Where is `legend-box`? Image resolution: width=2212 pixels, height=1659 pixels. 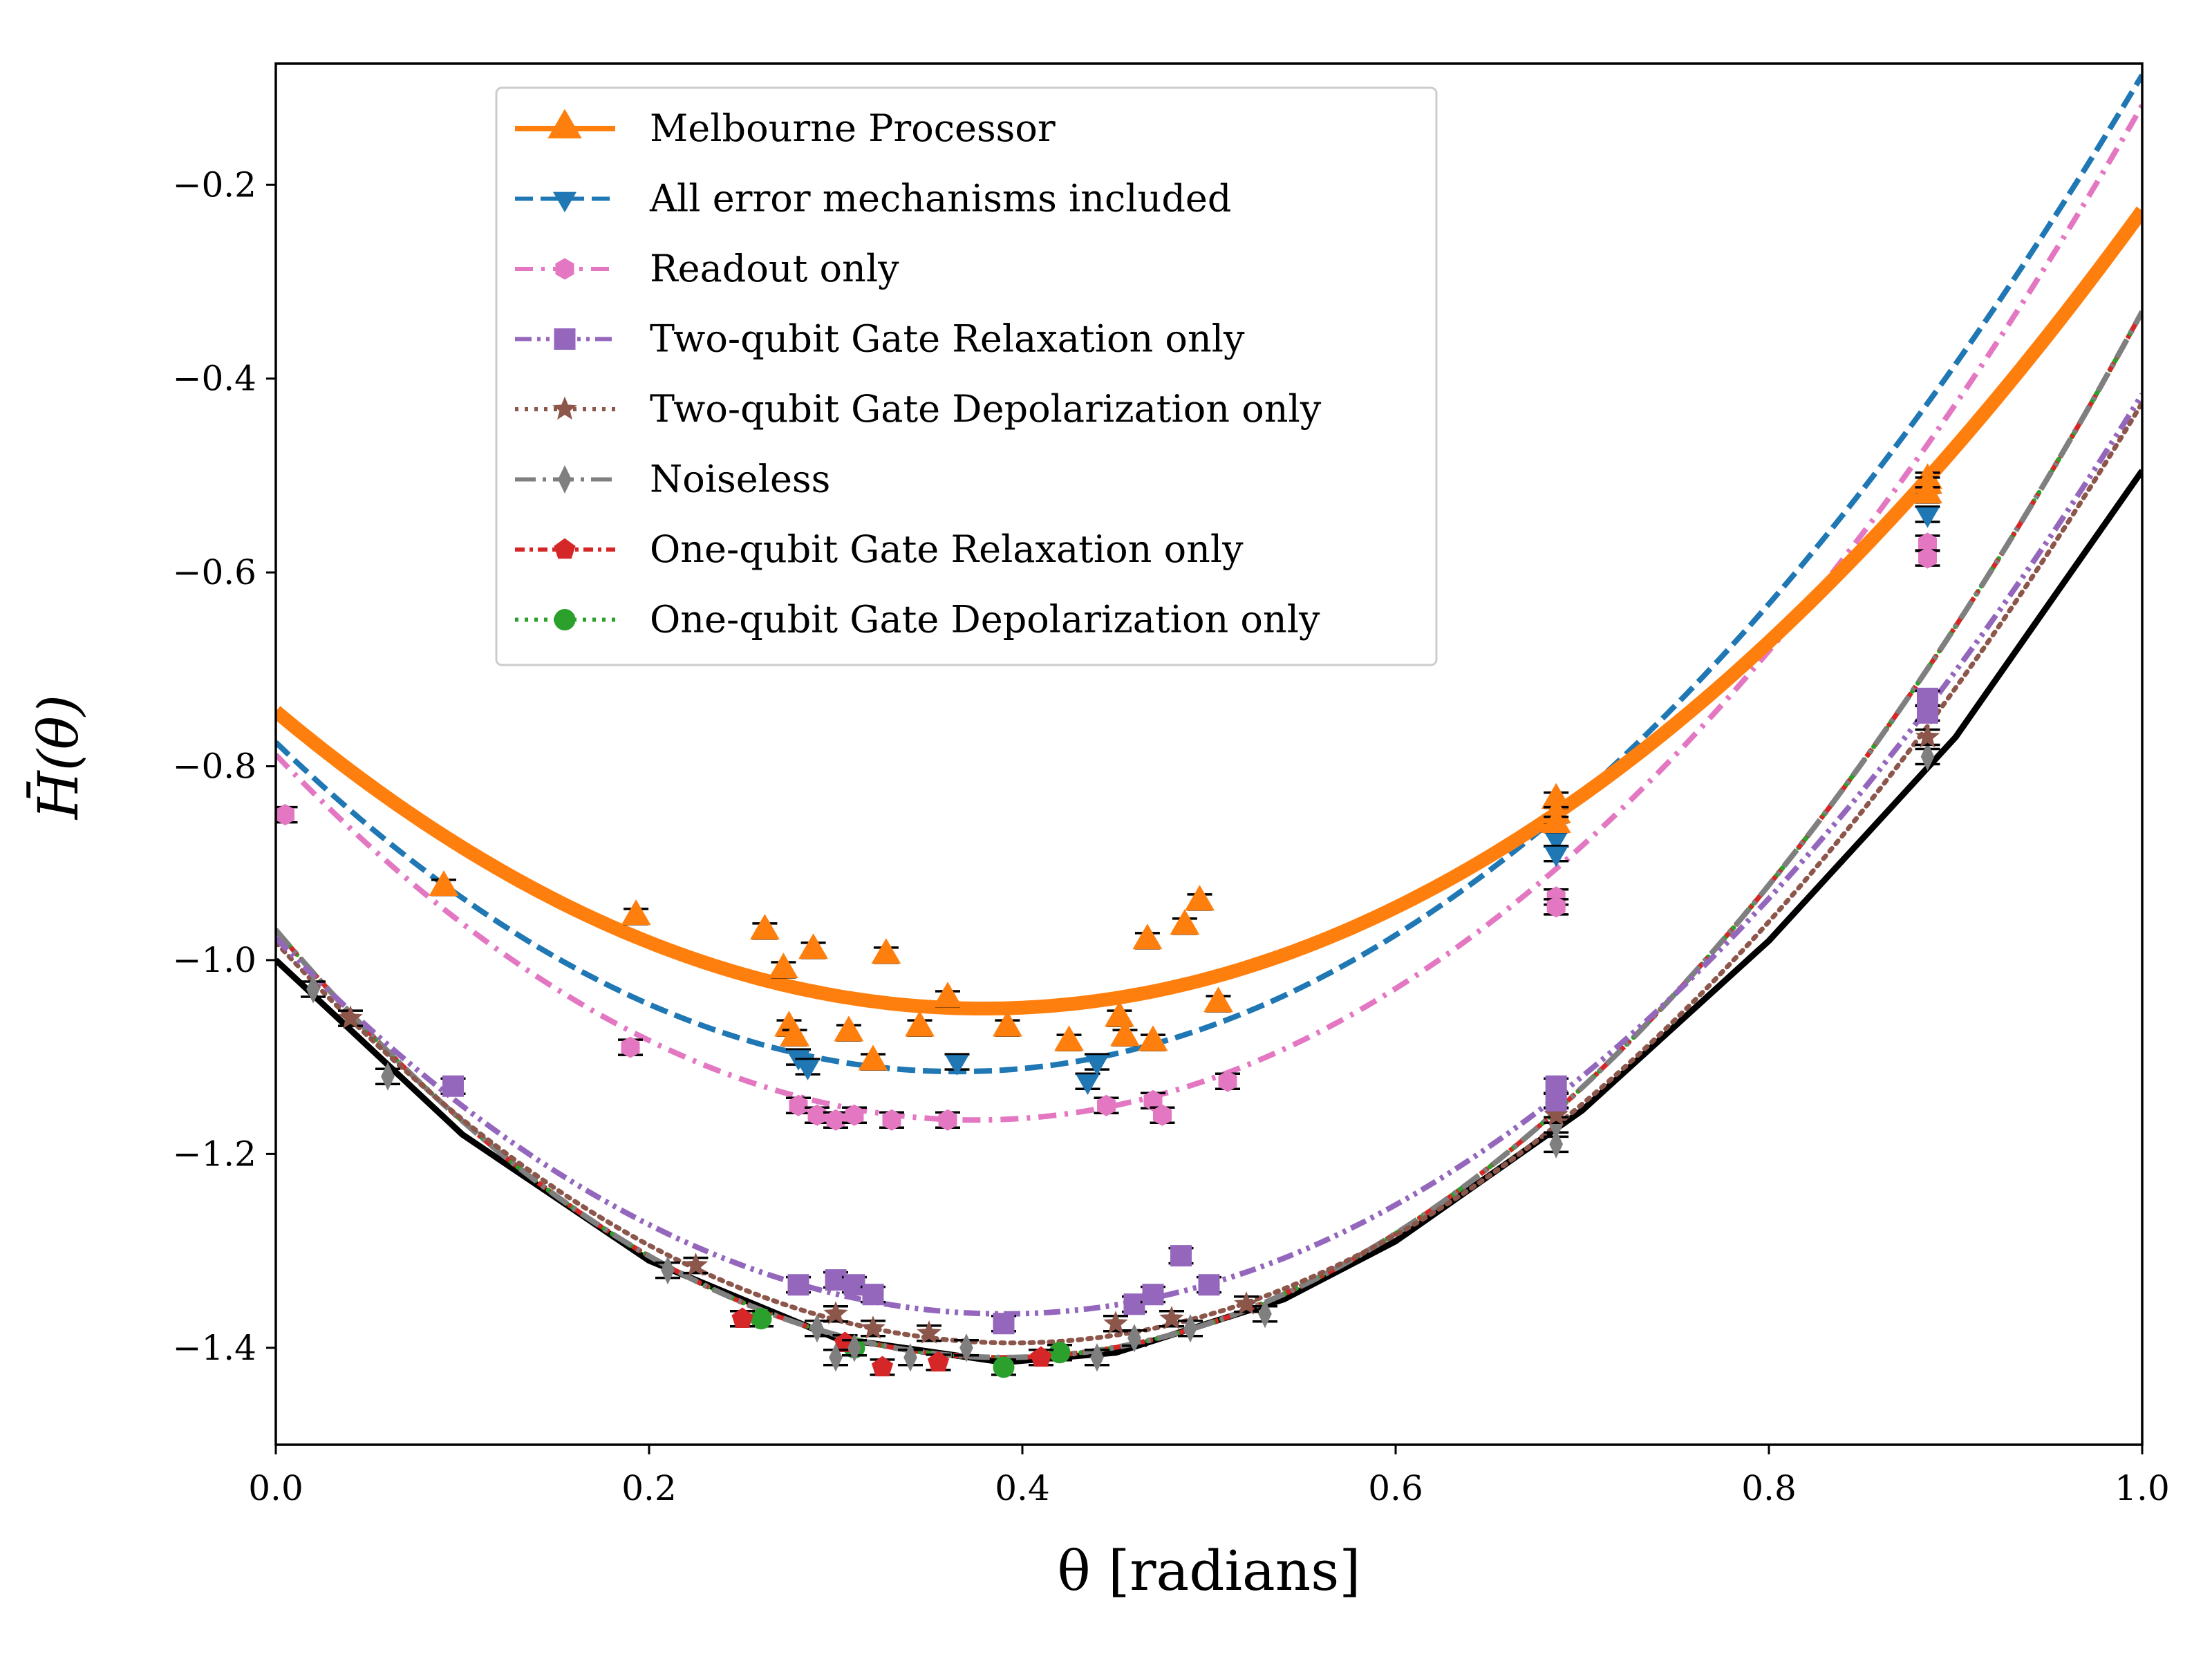 legend-box is located at coordinates (967, 376).